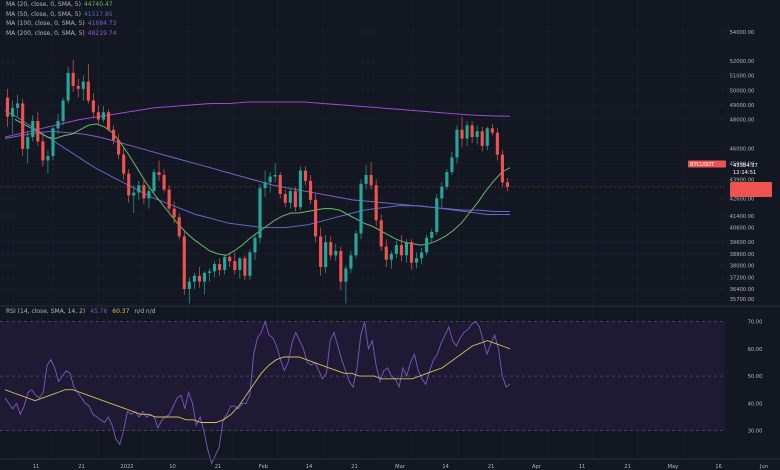 Image resolution: width=780 pixels, height=470 pixels. What do you see at coordinates (742, 91) in the screenshot?
I see `price-tick-label: 50000.00` at bounding box center [742, 91].